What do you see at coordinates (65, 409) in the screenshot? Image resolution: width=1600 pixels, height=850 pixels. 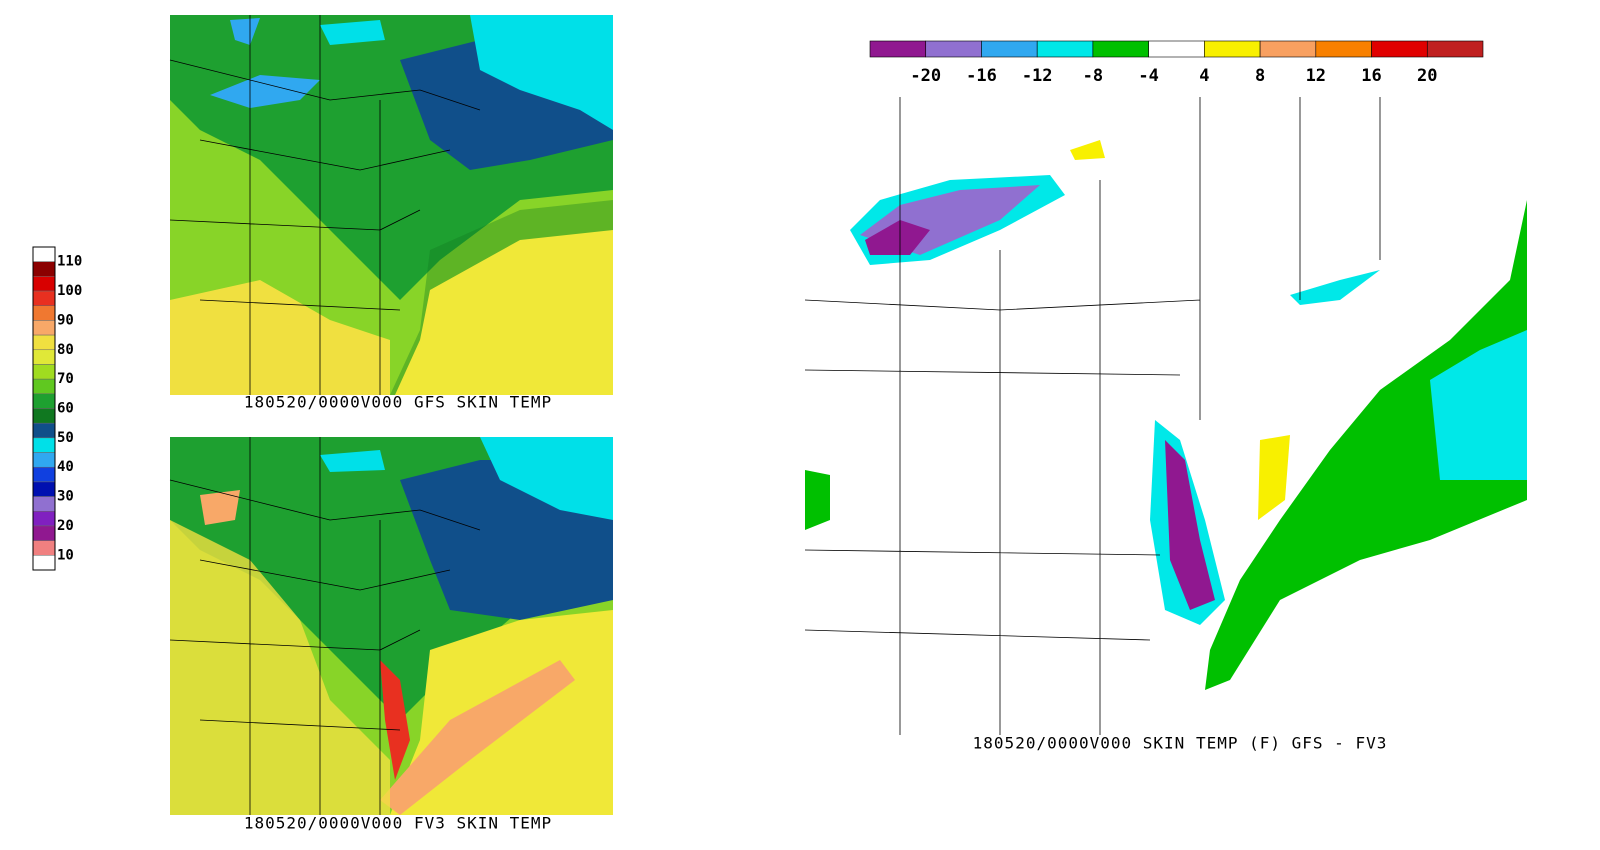 I see `legend-label: 60` at bounding box center [65, 409].